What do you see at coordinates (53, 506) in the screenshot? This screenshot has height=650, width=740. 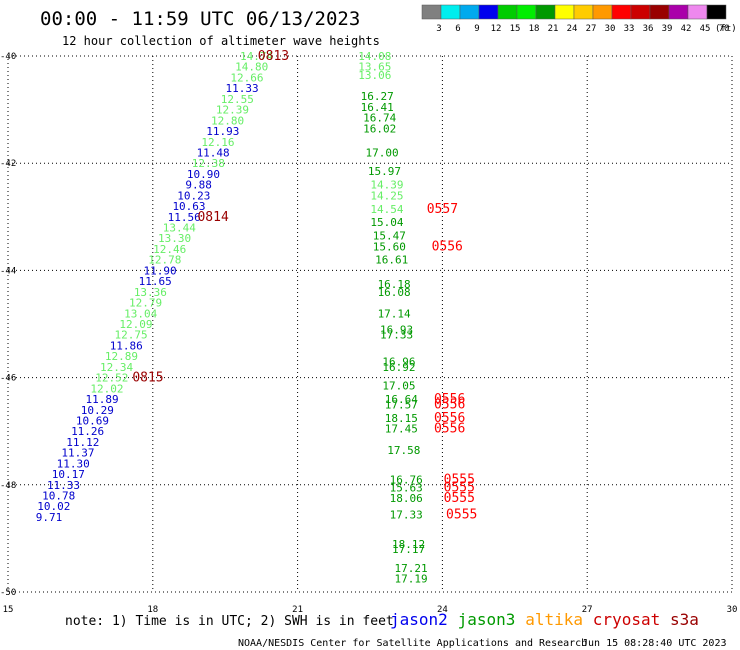 I see `wave-height-label: 10.02` at bounding box center [53, 506].